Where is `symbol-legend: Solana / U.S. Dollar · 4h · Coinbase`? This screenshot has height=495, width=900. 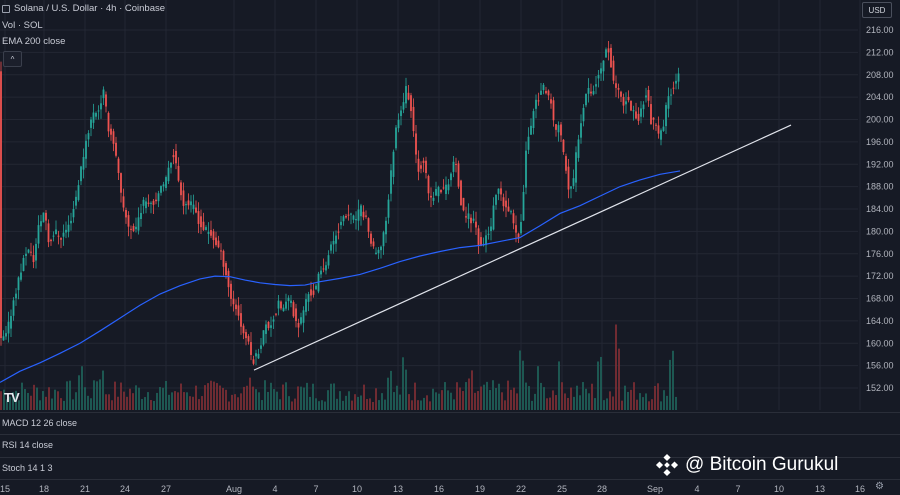
symbol-legend: Solana / U.S. Dollar · 4h · Coinbase is located at coordinates (83, 8).